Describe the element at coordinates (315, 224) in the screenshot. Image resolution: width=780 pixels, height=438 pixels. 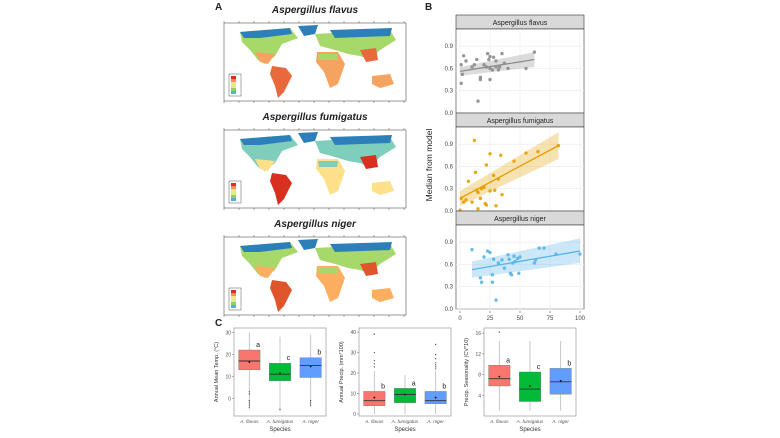
I see `map-title-niger: Aspergillus niger` at that location.